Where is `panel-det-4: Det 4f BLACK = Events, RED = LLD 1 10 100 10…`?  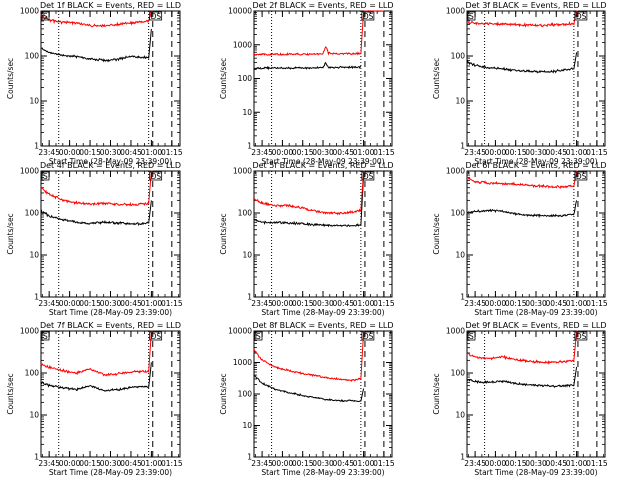
panel-det-4: Det 4f BLACK = Events, RED = LLD 1 10 100 10… is located at coordinates (94, 239).